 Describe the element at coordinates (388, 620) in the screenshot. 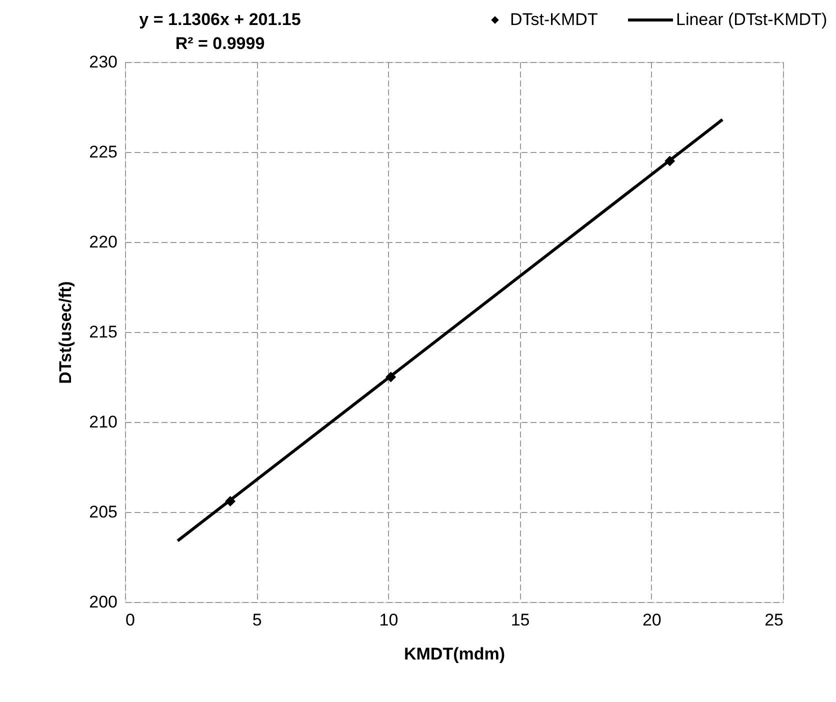

I see `x-tick-label: 10` at that location.